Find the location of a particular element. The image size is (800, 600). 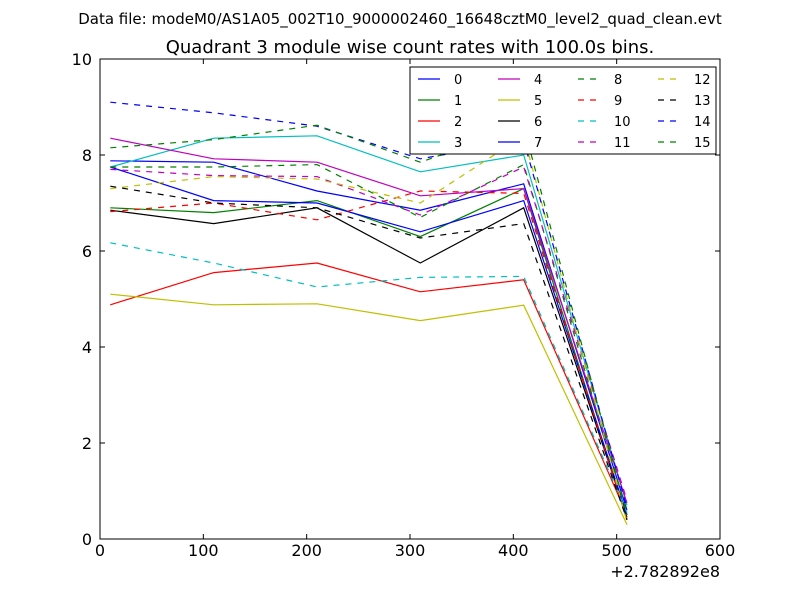

y-tick-label: 0 is located at coordinates (87, 539).